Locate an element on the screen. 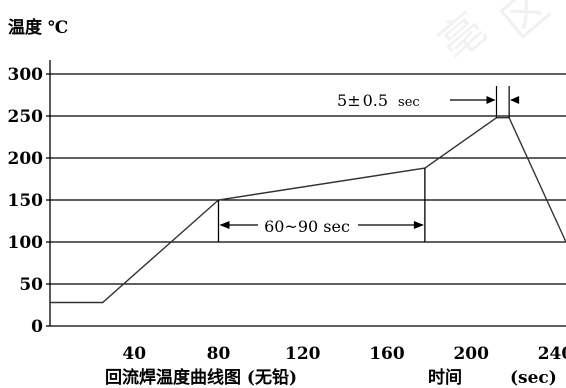 The height and width of the screenshot is (388, 566). x-axis-unit: (sec) is located at coordinates (533, 378).